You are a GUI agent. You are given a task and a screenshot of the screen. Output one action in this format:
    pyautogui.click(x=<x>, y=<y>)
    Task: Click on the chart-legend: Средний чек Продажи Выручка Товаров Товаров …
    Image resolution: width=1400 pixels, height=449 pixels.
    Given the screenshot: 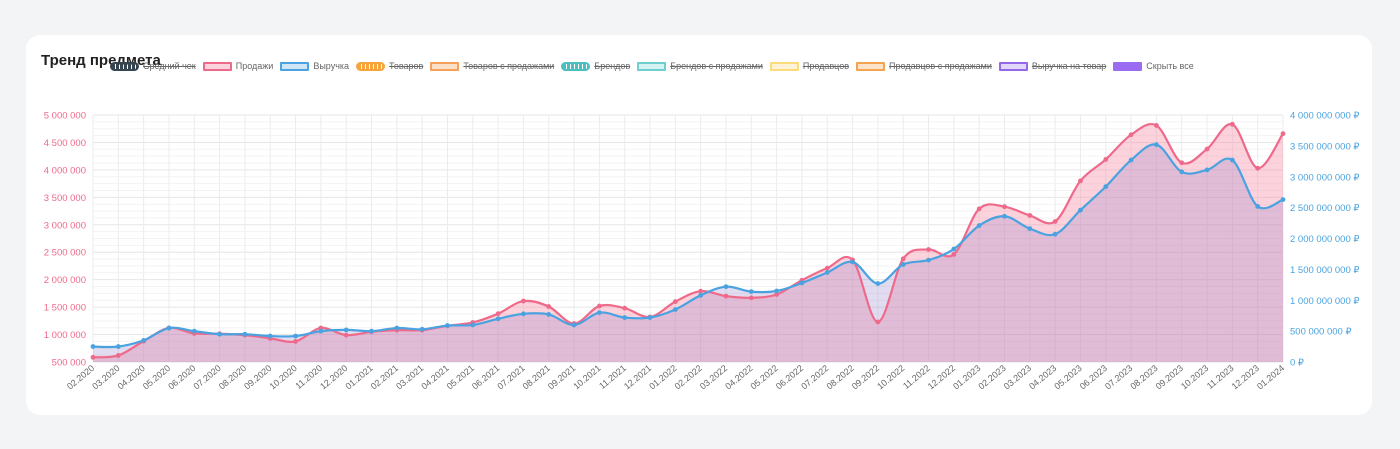 What is the action you would take?
    pyautogui.click(x=655, y=66)
    